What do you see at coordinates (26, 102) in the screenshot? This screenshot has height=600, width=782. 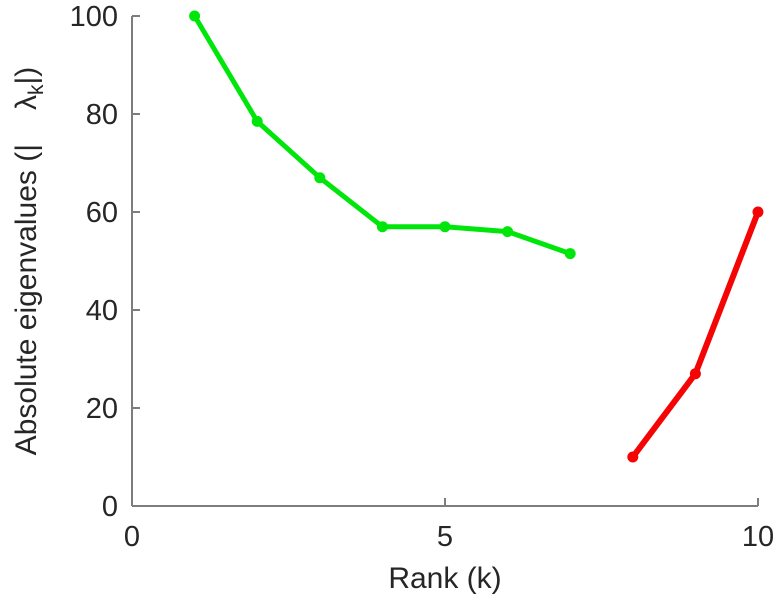 I see `lambda-symbol: λ` at bounding box center [26, 102].